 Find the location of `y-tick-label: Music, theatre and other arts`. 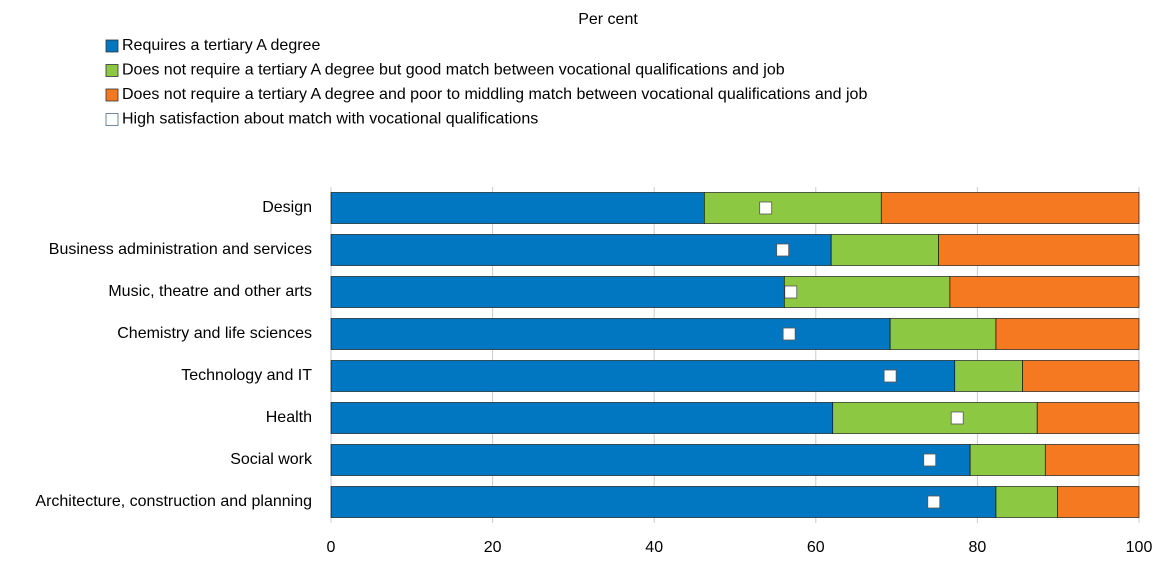

y-tick-label: Music, theatre and other arts is located at coordinates (210, 291).